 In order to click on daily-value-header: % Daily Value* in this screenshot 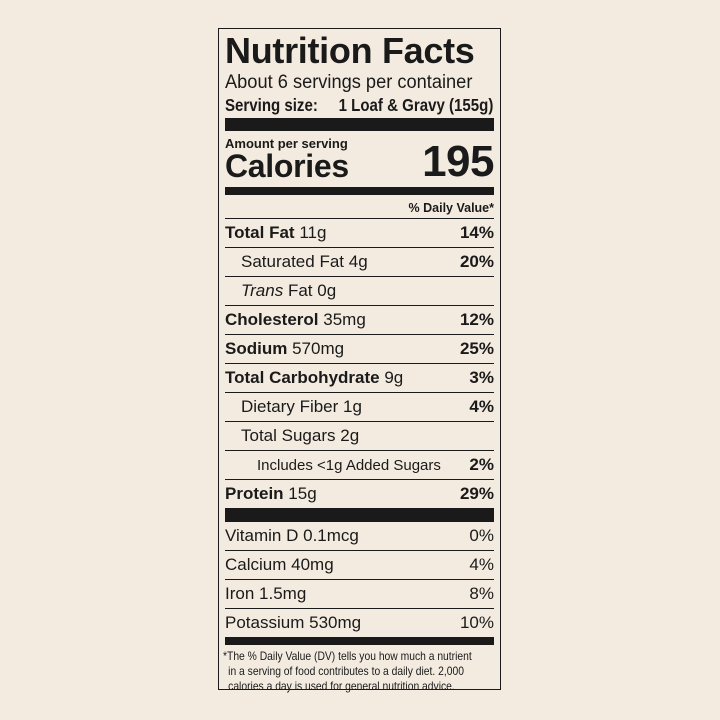, I will do `click(359, 208)`.